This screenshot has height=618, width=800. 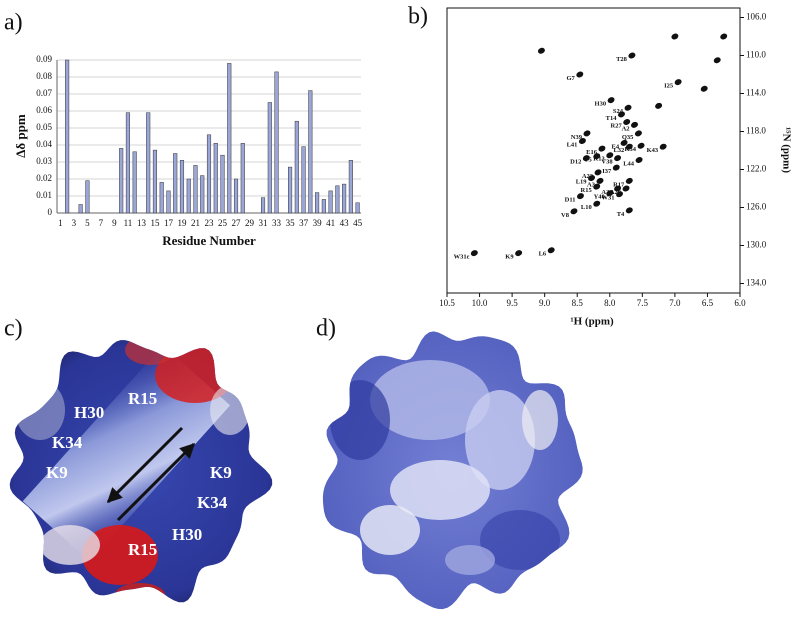 What do you see at coordinates (330, 223) in the screenshot?
I see `x-tick-label: 41` at bounding box center [330, 223].